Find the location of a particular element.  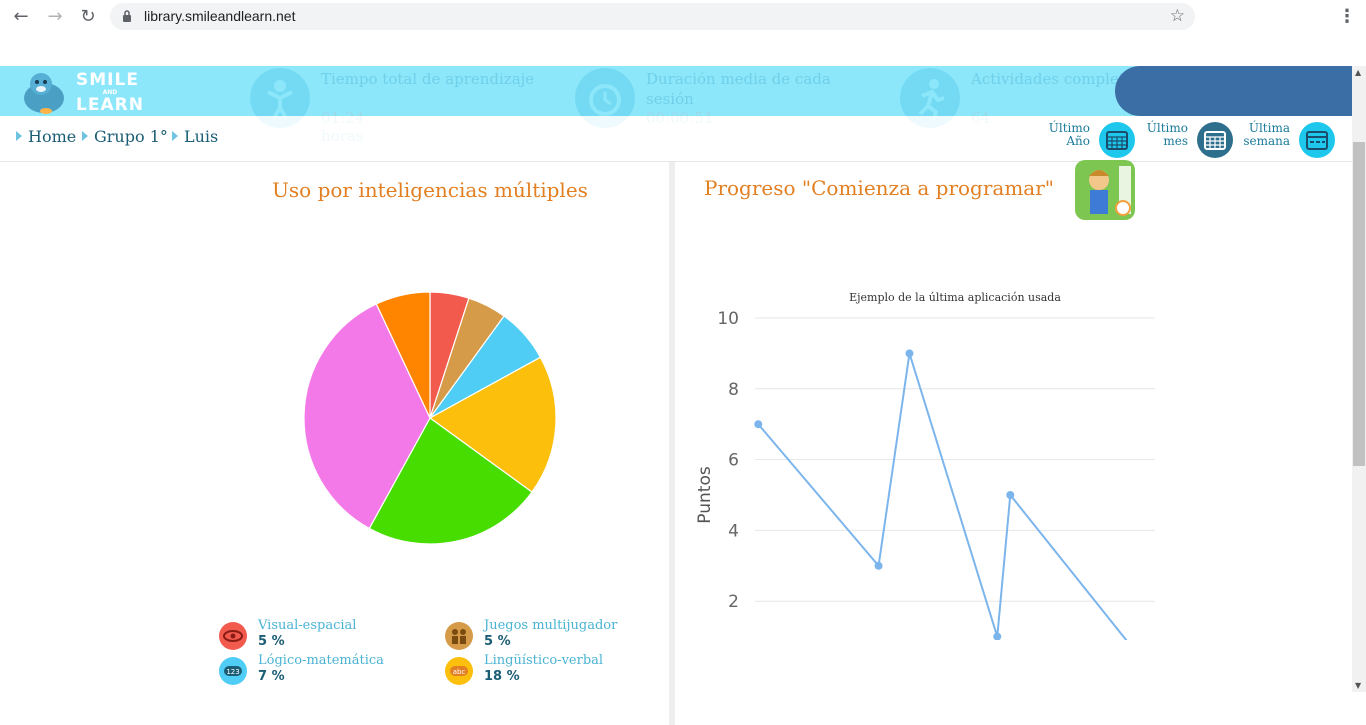

stat-label: Duración media de cada sesión is located at coordinates (738, 89).